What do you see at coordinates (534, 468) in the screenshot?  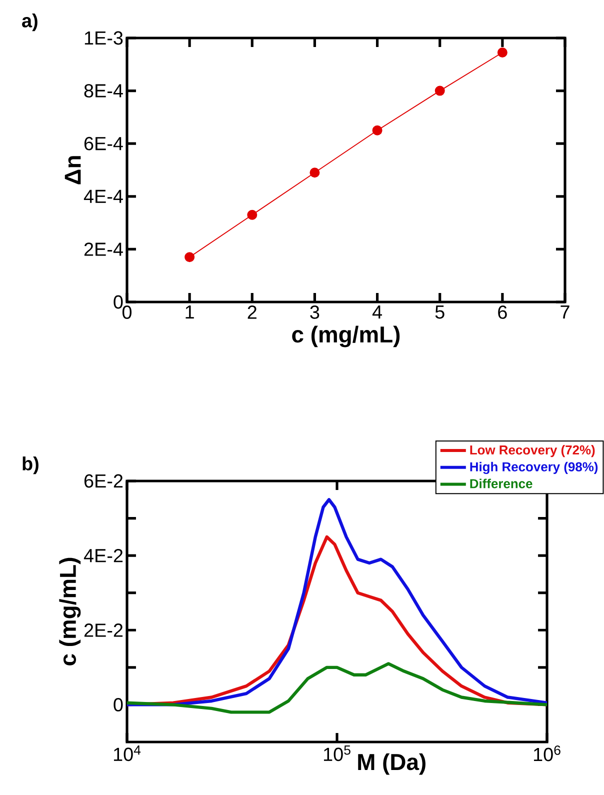 I see `legend-label: High Recovery (98%)` at bounding box center [534, 468].